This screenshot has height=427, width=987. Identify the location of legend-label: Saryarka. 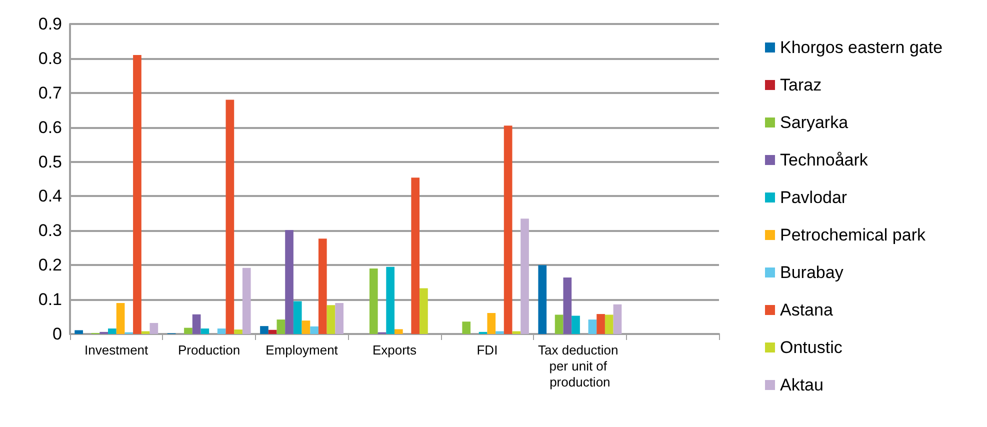
(814, 122).